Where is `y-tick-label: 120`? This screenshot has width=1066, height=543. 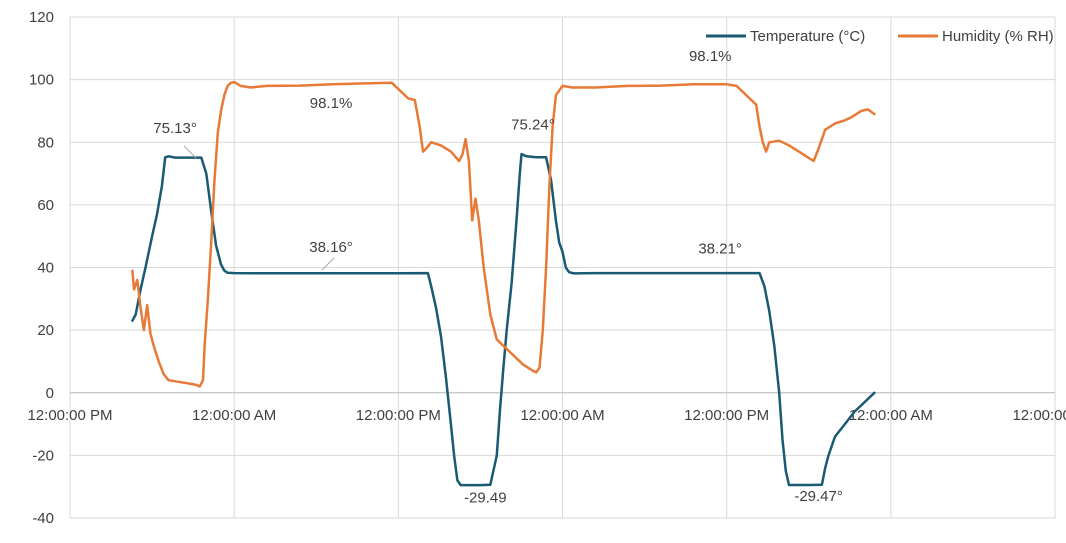 y-tick-label: 120 is located at coordinates (41, 17).